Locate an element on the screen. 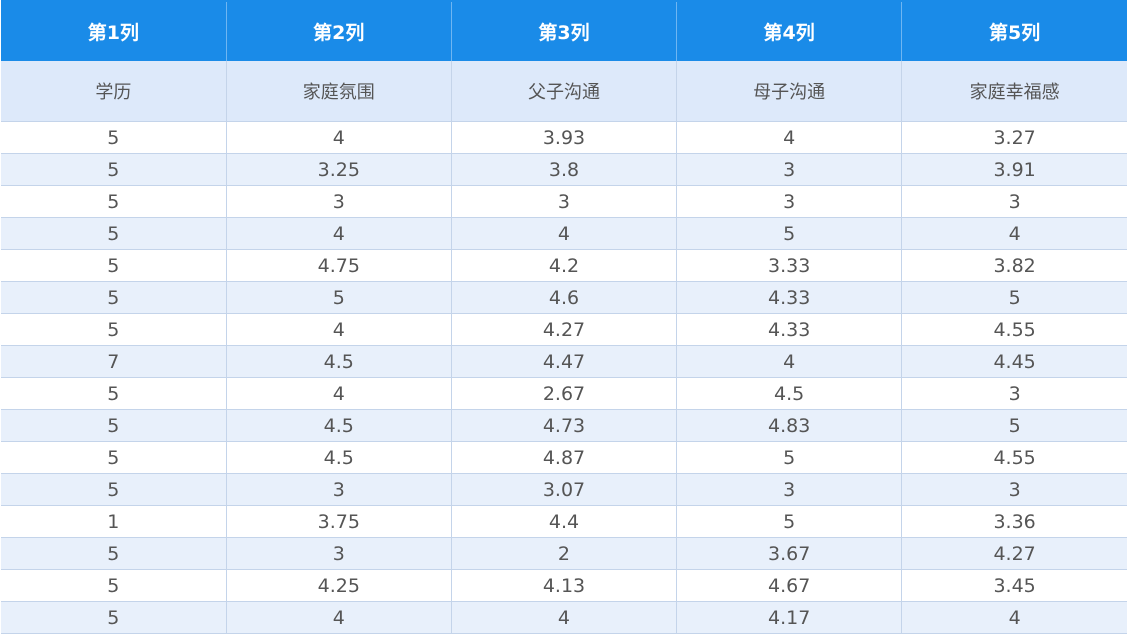 This screenshot has height=636, width=1128. table-cell: 4.17 is located at coordinates (789, 617).